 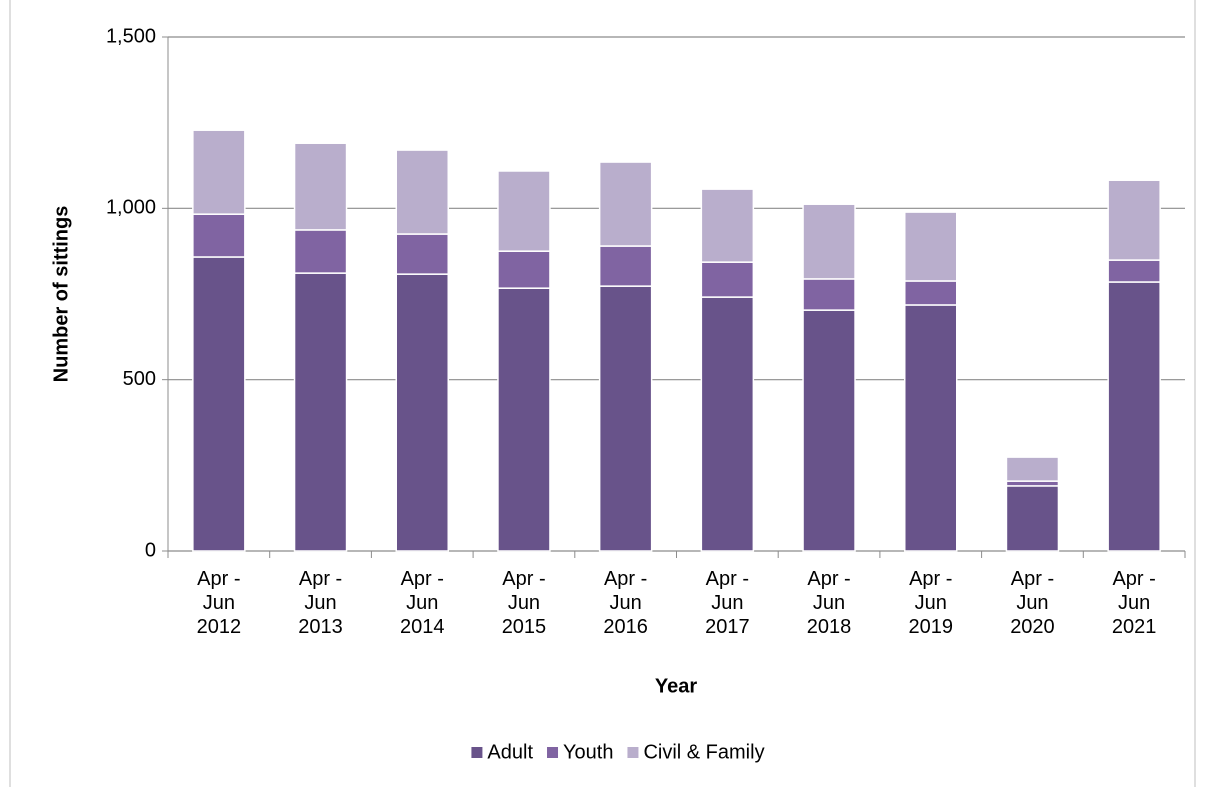 What do you see at coordinates (131, 36) in the screenshot?
I see `y-tick-label: 1,500` at bounding box center [131, 36].